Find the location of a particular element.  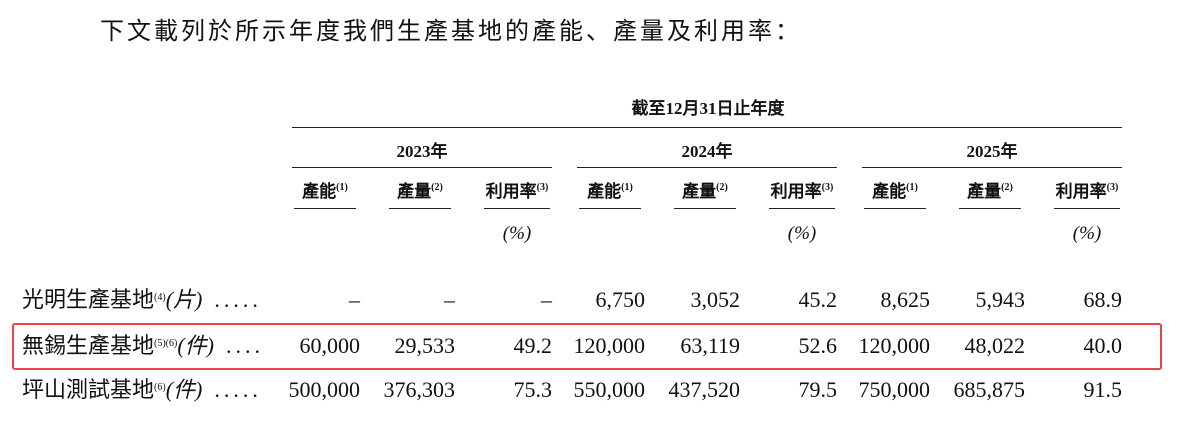

cell: 68.9 is located at coordinates (1103, 299).